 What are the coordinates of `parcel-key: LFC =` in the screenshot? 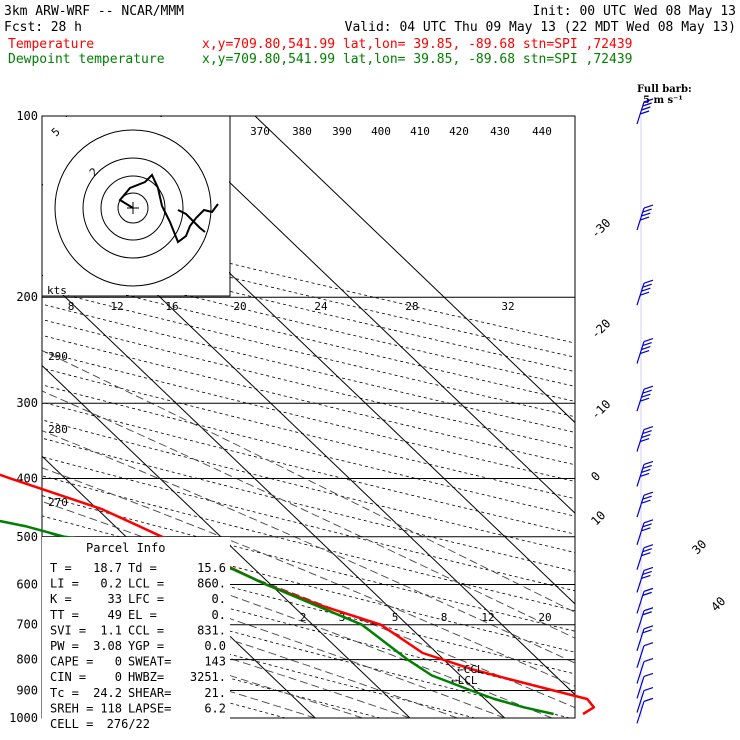 It's located at (146, 599).